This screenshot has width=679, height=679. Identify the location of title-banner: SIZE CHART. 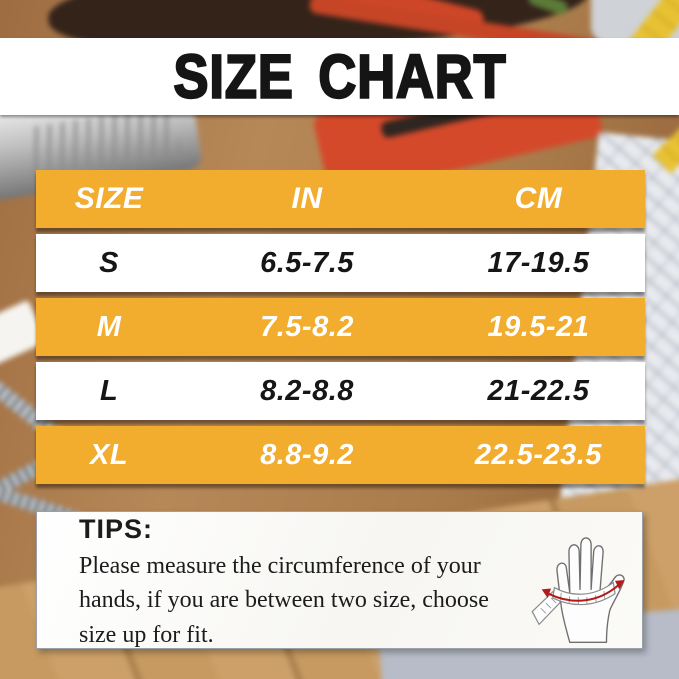
(339, 76).